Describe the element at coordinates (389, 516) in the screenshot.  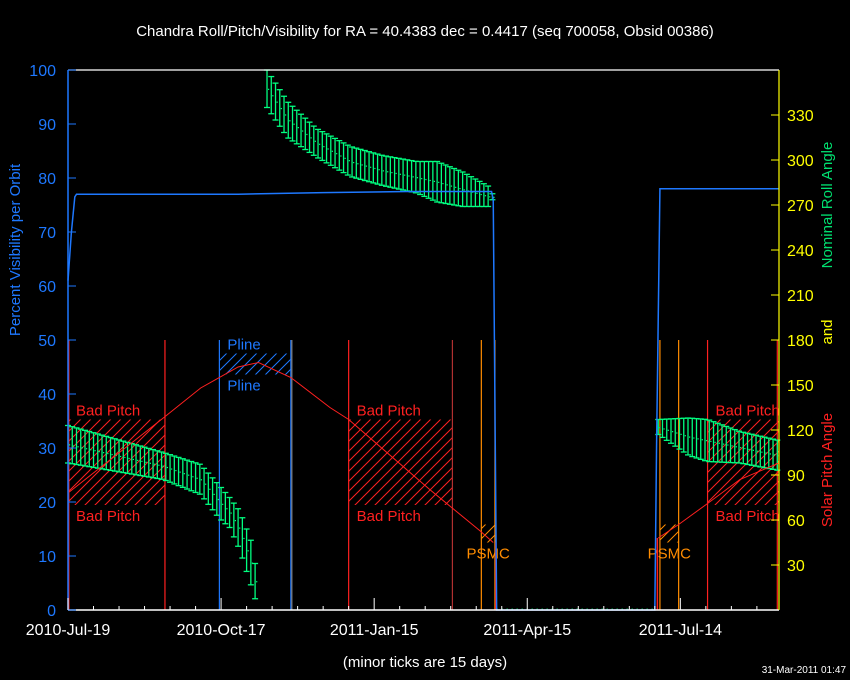
I see `constraint-label-bottom: Bad Pitch` at that location.